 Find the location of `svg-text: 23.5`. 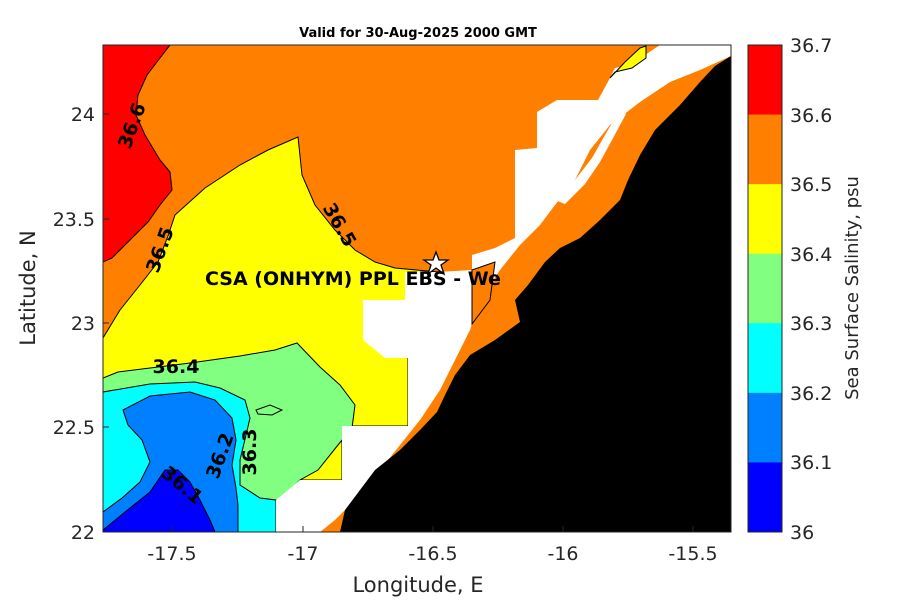

svg-text: 23.5 is located at coordinates (74, 220).